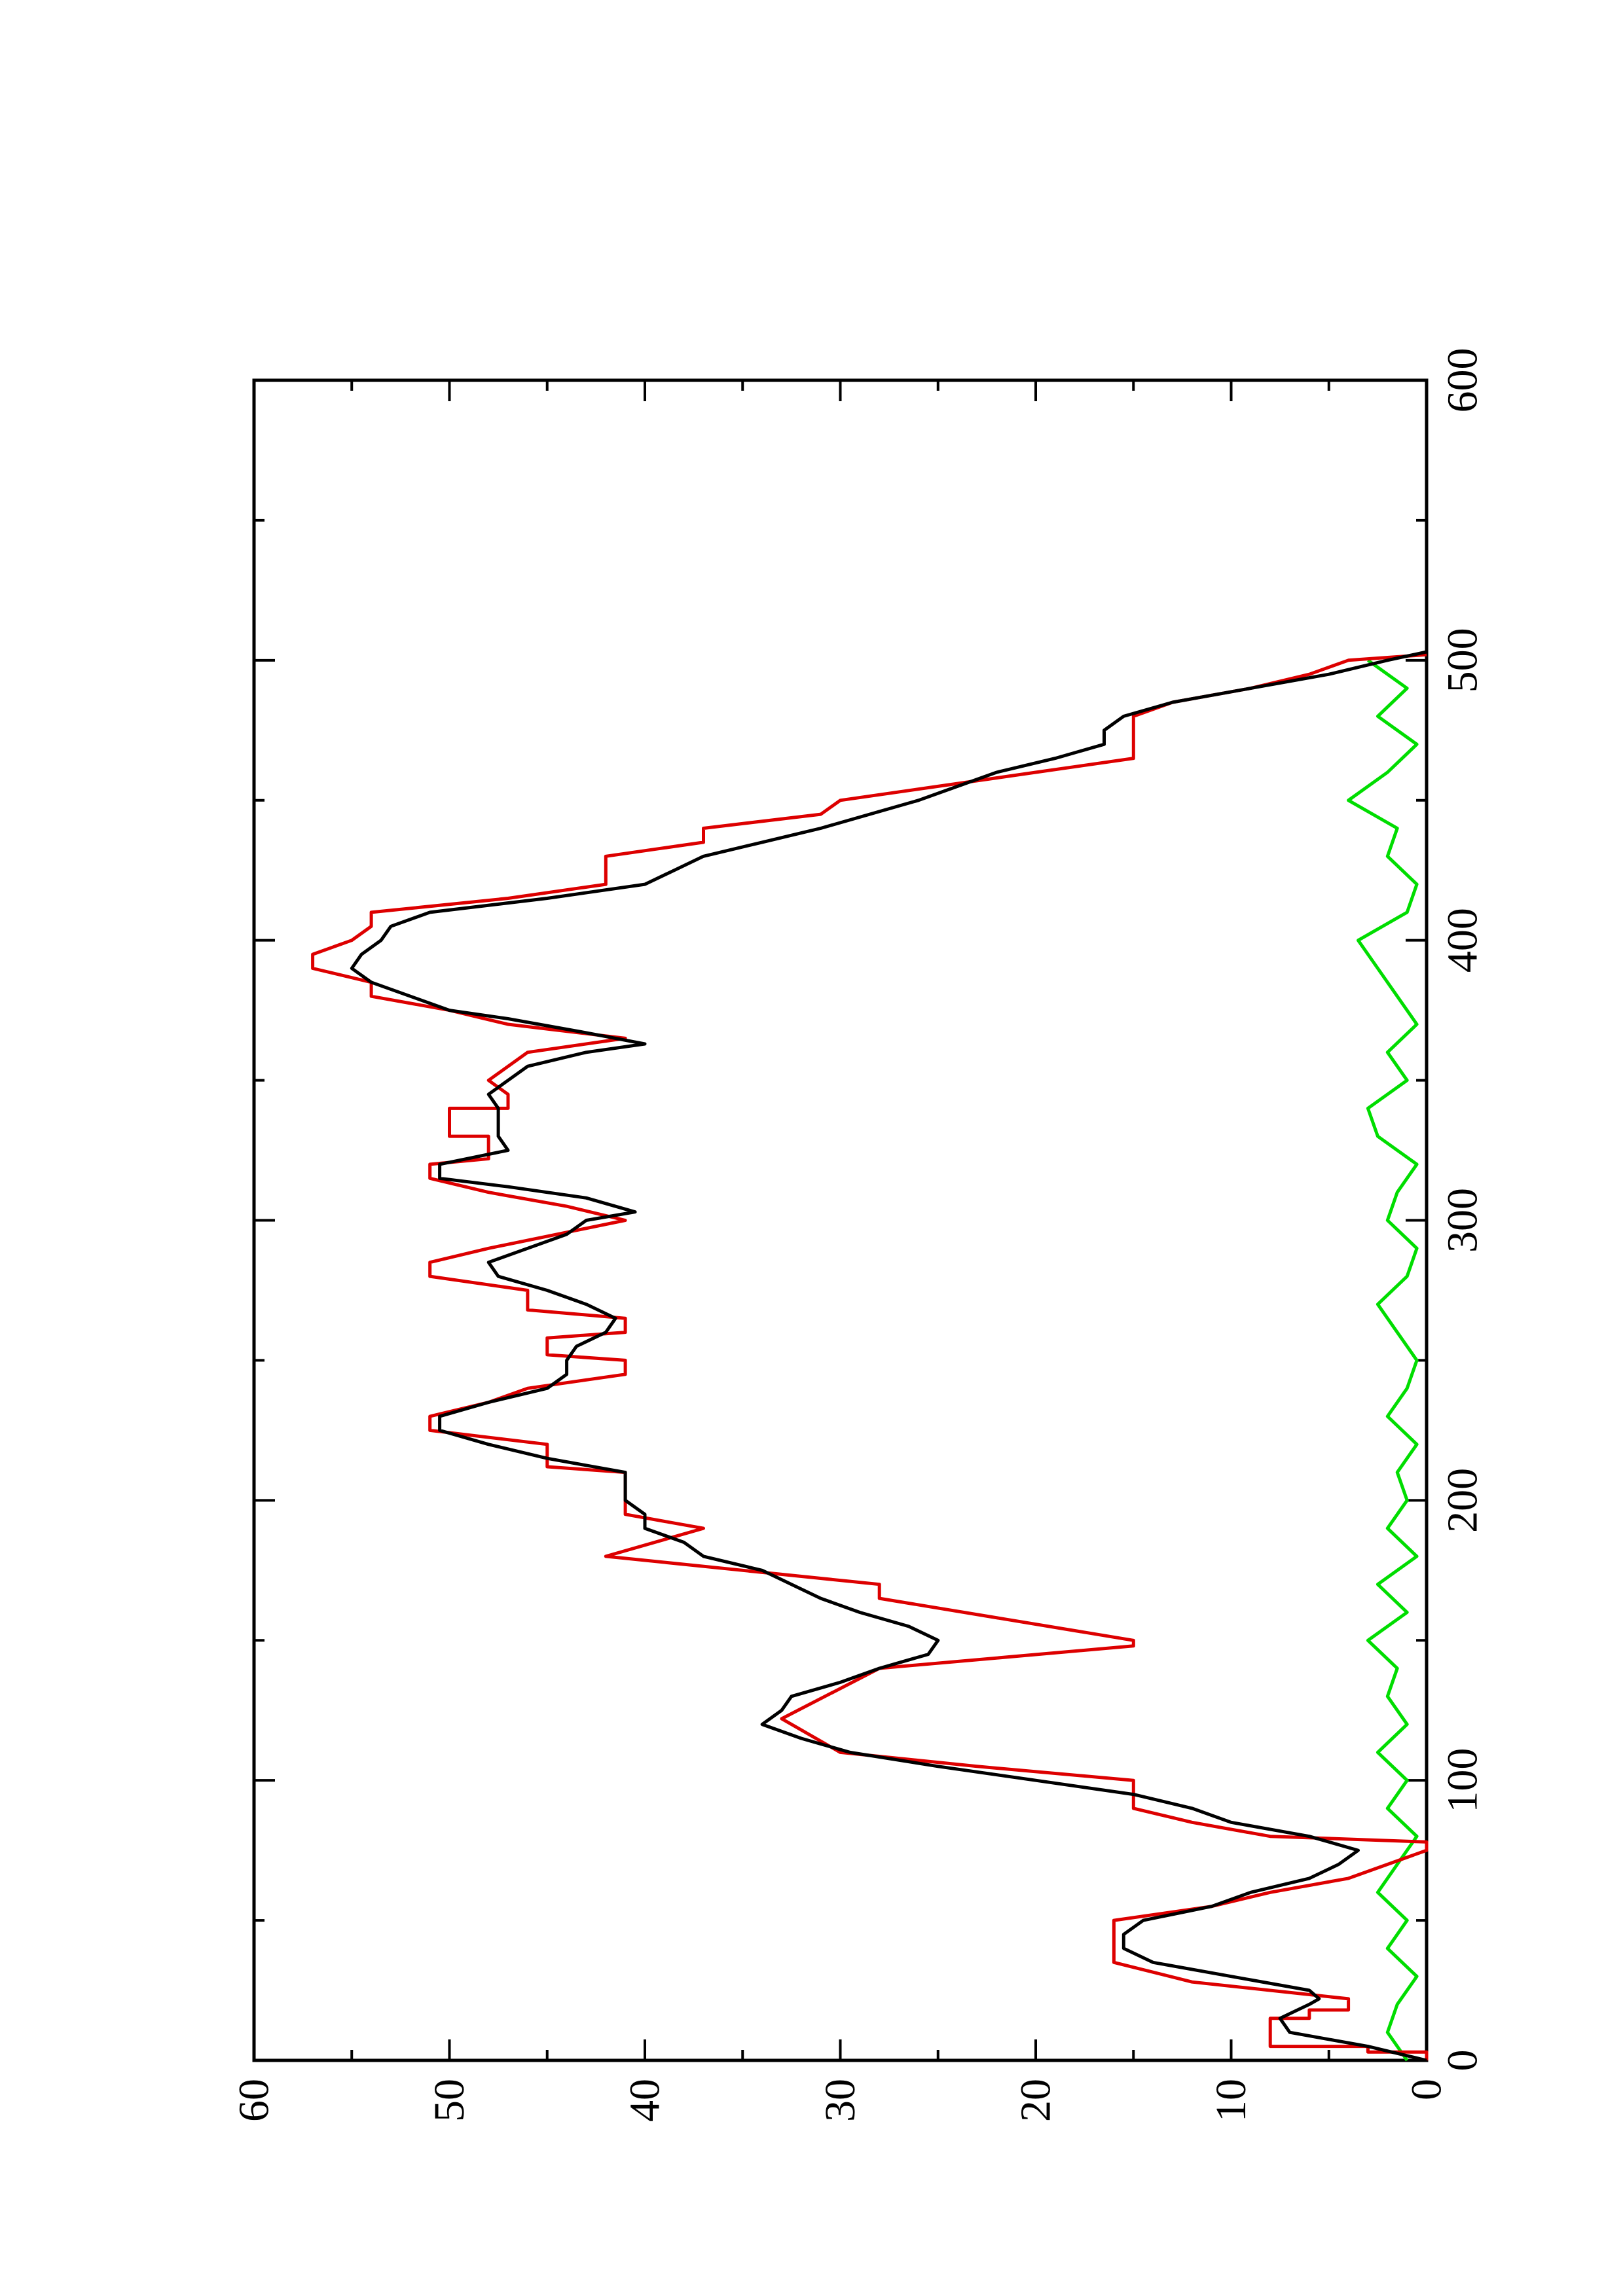 The height and width of the screenshot is (2296, 1623). Describe the element at coordinates (449, 2100) in the screenshot. I see `y-tick-label: 50` at that location.